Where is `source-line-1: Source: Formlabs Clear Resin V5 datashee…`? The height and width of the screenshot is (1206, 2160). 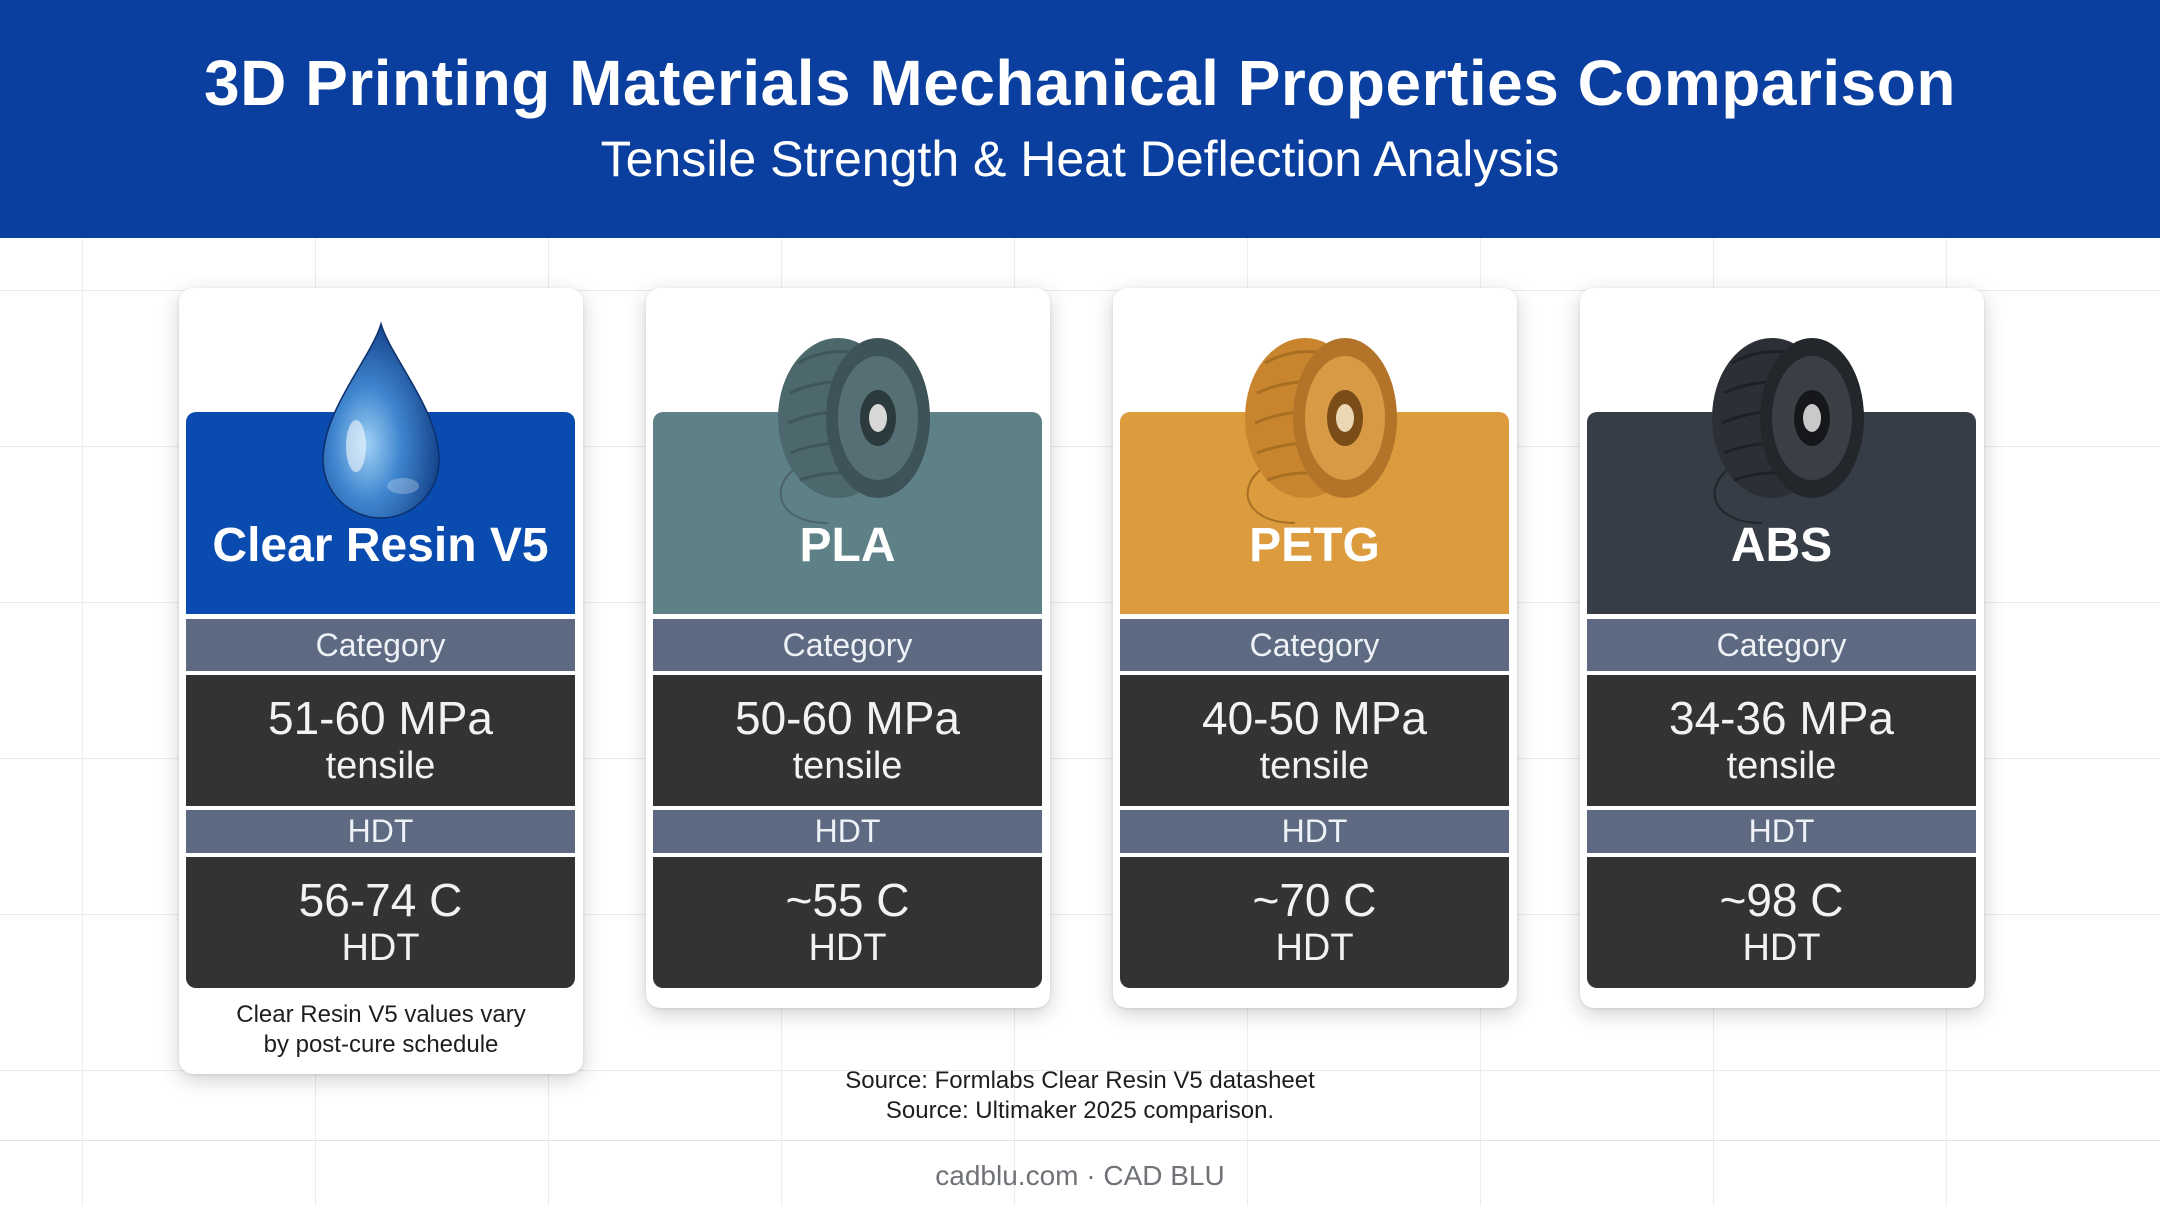 source-line-1: Source: Formlabs Clear Resin V5 datashee… is located at coordinates (1080, 1080).